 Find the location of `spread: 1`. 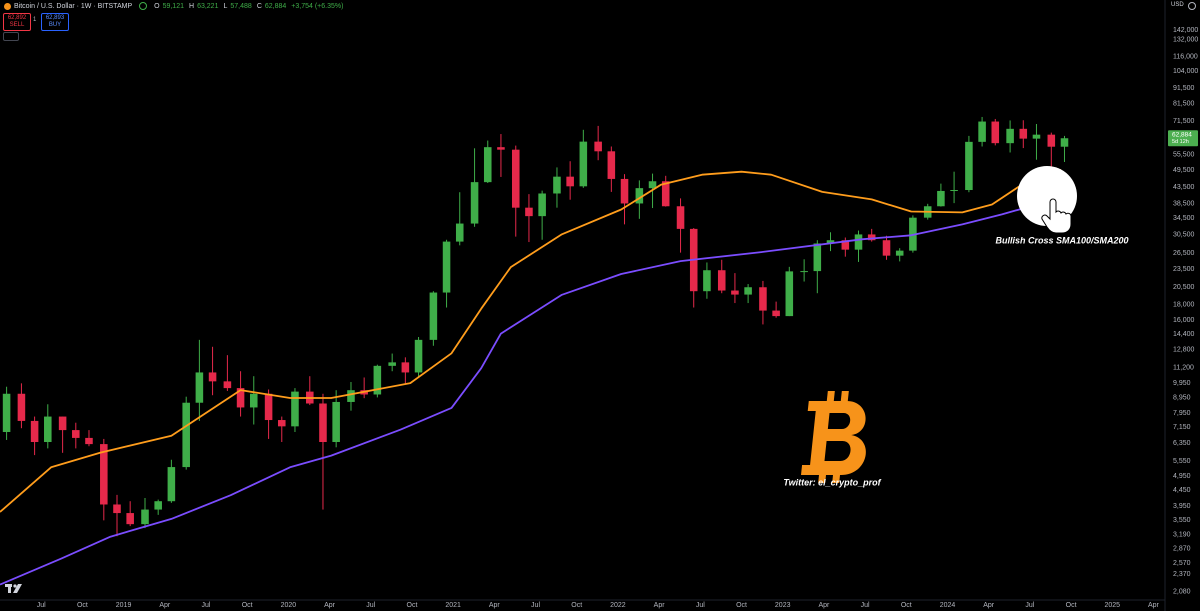

spread: 1 is located at coordinates (35, 20).